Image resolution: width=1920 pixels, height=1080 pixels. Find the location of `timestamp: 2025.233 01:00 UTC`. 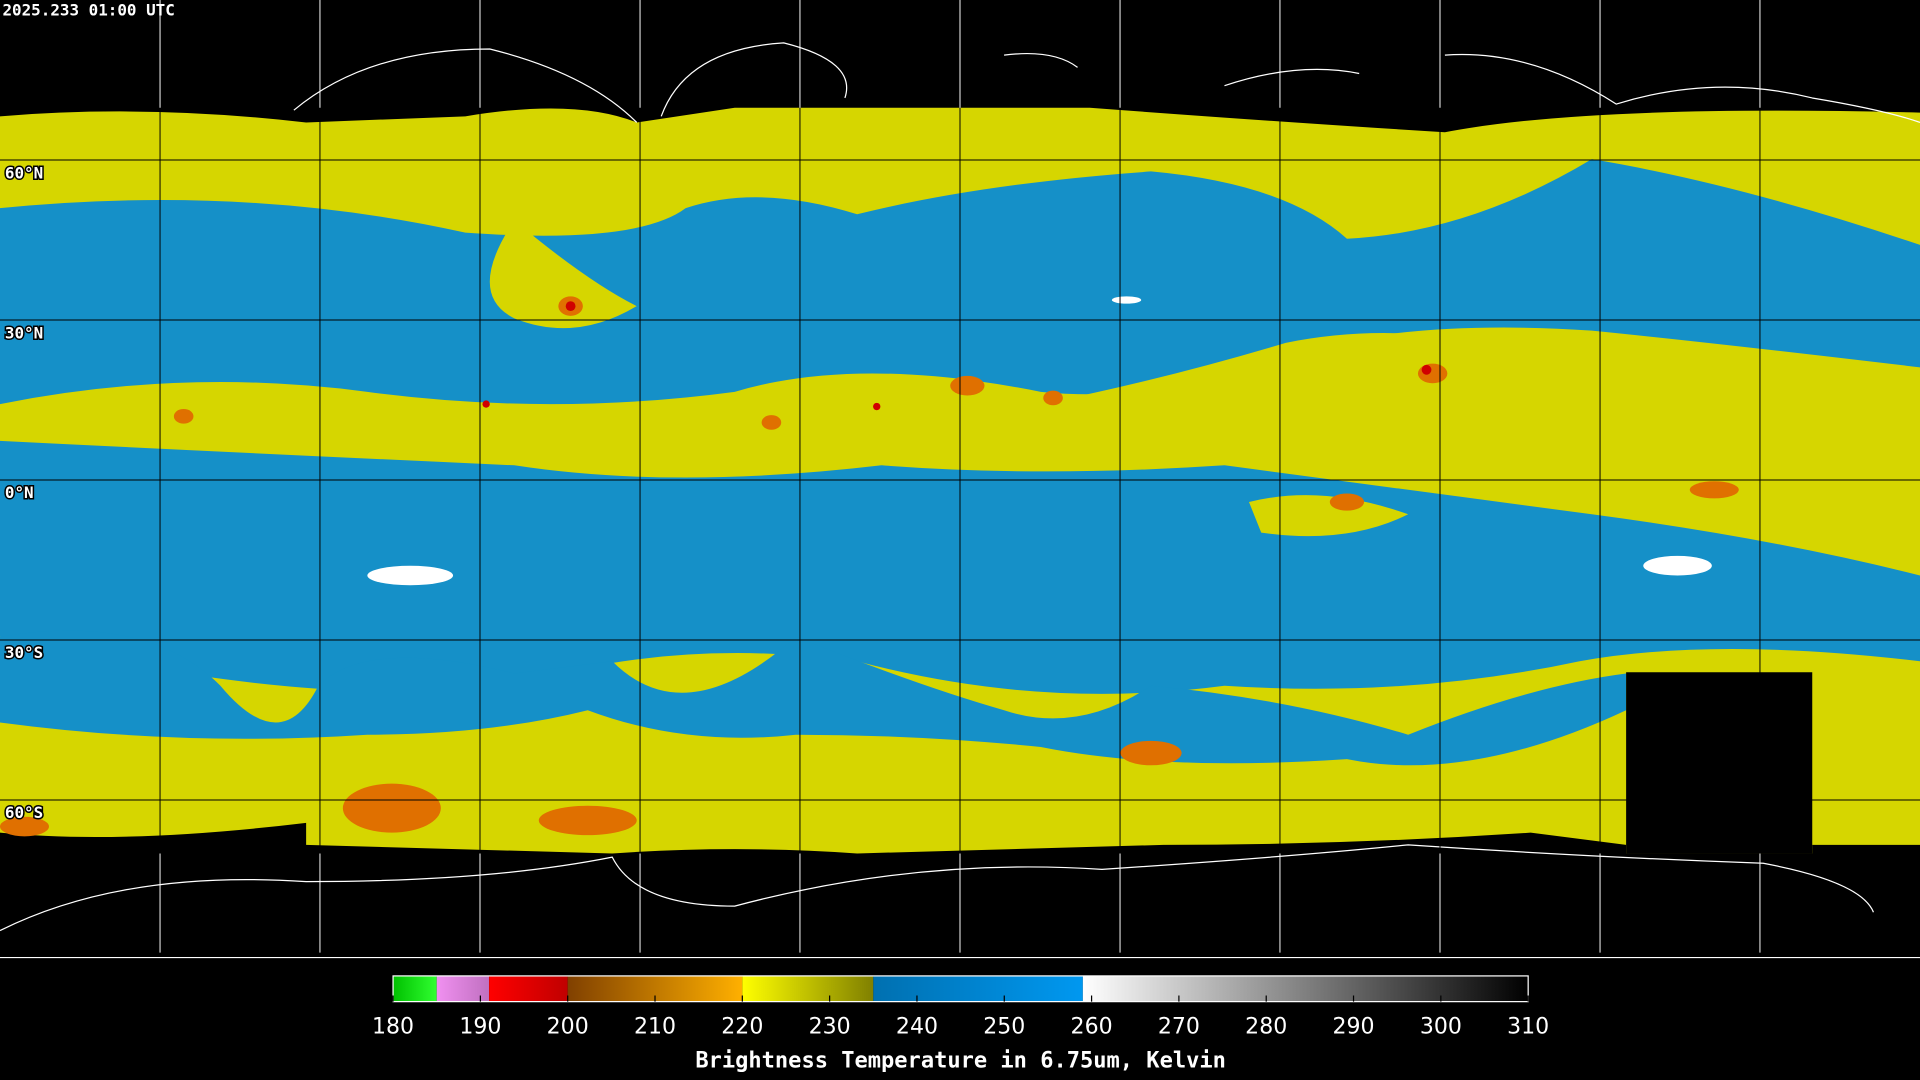

timestamp: 2025.233 01:00 UTC is located at coordinates (88, 10).